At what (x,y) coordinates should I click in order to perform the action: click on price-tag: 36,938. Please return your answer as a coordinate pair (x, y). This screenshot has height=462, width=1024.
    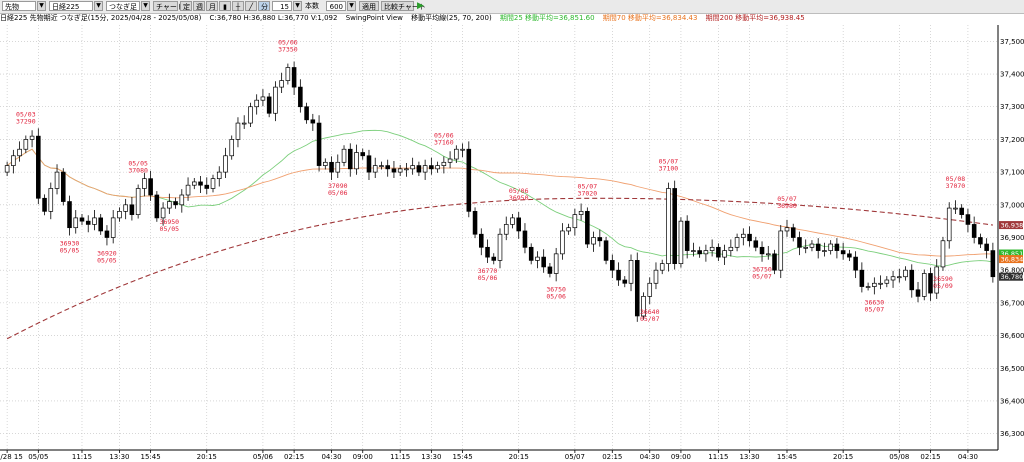
    Looking at the image, I should click on (1011, 225).